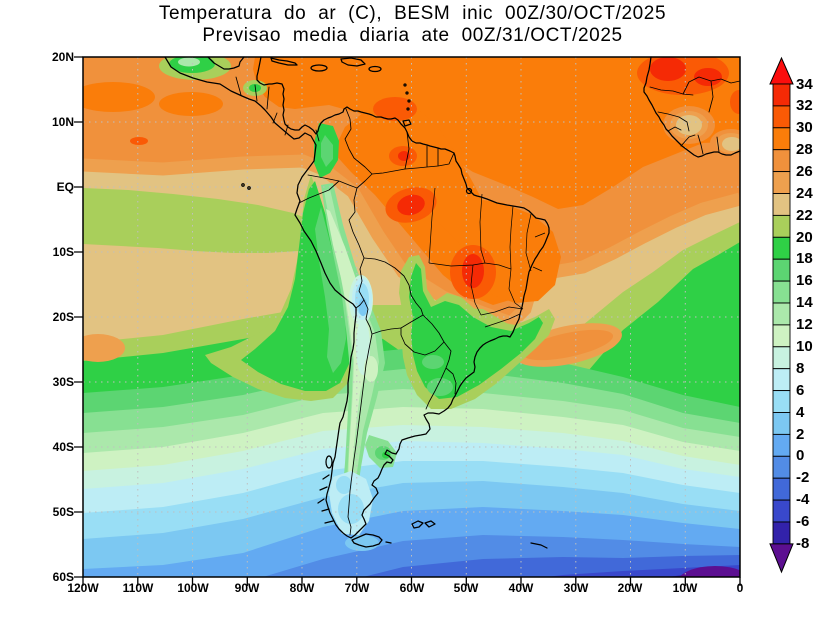 The height and width of the screenshot is (637, 825). What do you see at coordinates (804, 149) in the screenshot?
I see `colorbar-label: 28` at bounding box center [804, 149].